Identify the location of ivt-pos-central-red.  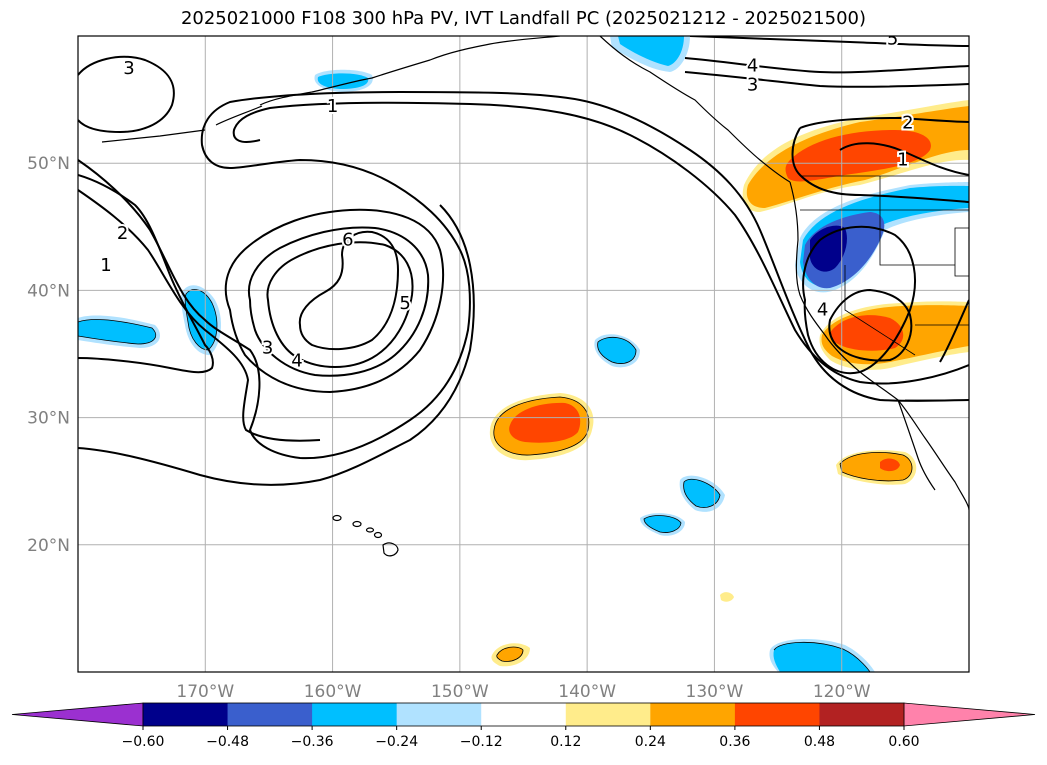
(545, 422).